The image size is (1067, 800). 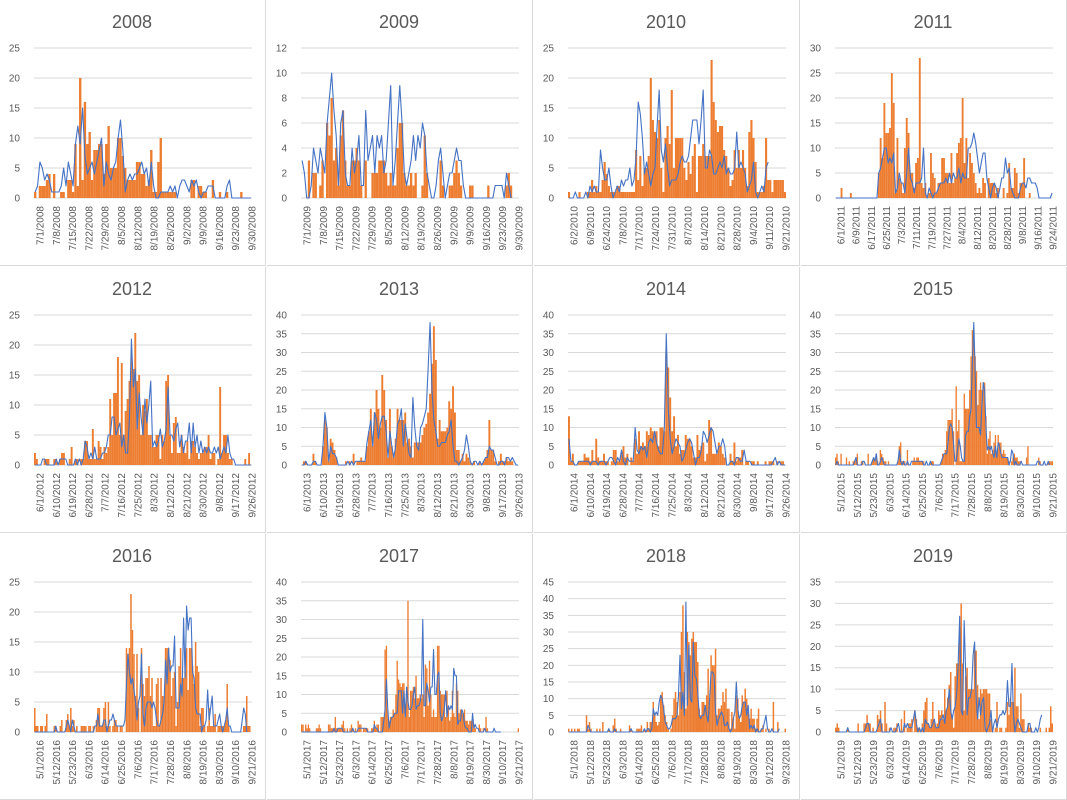 I want to click on x-tick-label: 7/17/2018, so click(x=689, y=762).